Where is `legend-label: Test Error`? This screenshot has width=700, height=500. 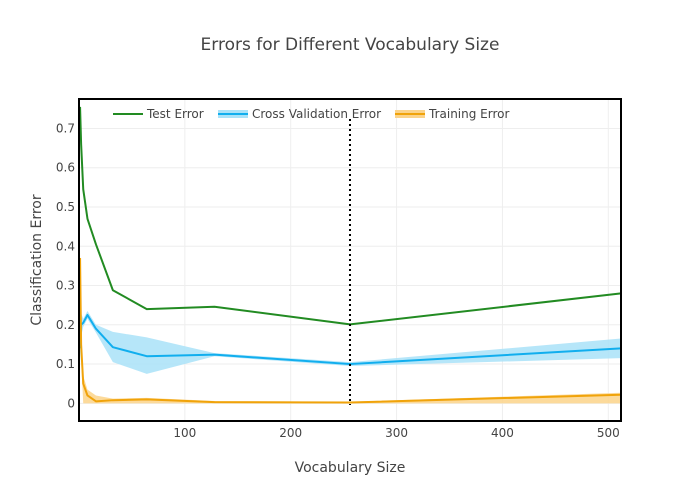
legend-label: Test Error is located at coordinates (175, 114).